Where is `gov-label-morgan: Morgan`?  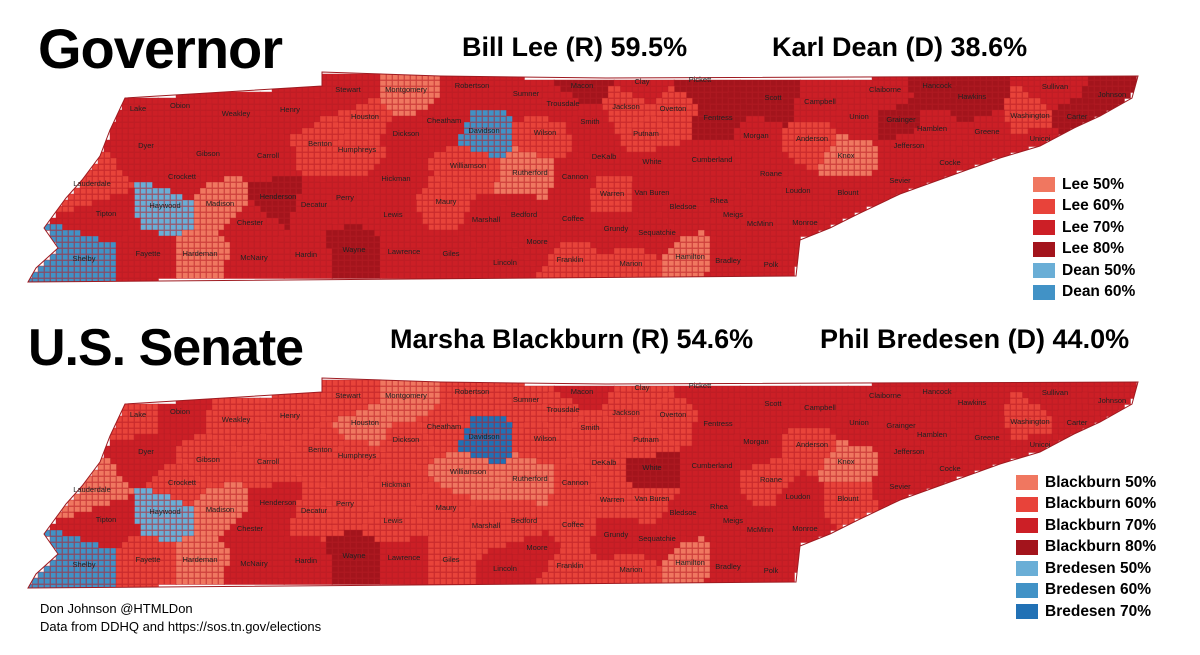
gov-label-morgan: Morgan is located at coordinates (755, 135).